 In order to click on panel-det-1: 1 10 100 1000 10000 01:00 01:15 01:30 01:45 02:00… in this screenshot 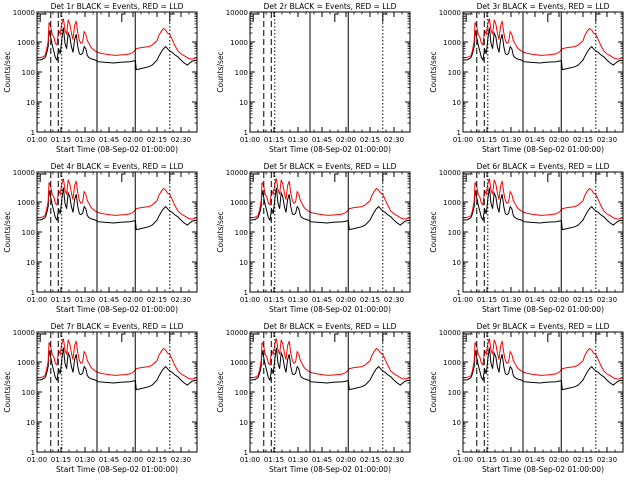, I will do `click(100, 78)`.